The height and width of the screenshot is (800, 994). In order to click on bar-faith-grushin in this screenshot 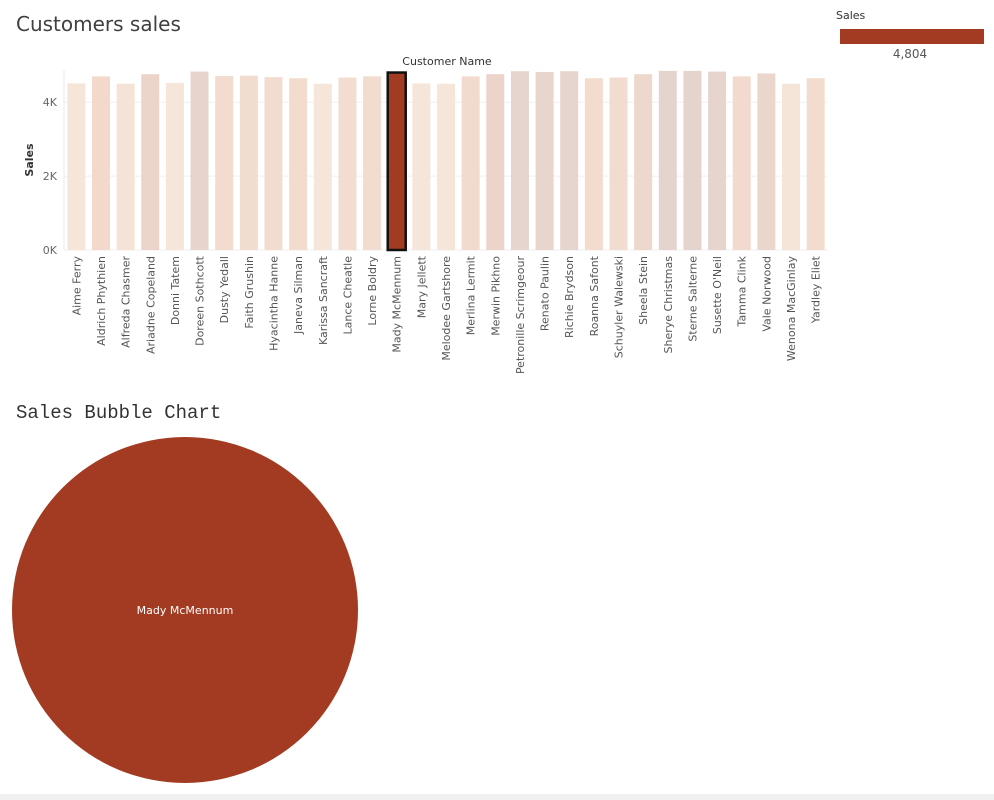, I will do `click(248, 162)`.